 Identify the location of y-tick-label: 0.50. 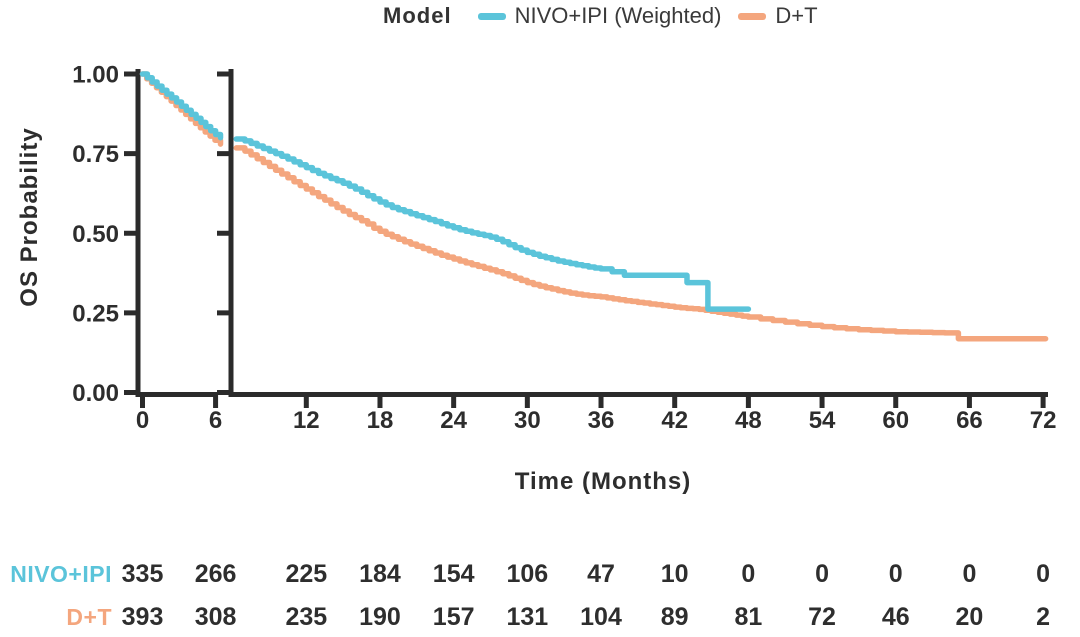
(95, 234).